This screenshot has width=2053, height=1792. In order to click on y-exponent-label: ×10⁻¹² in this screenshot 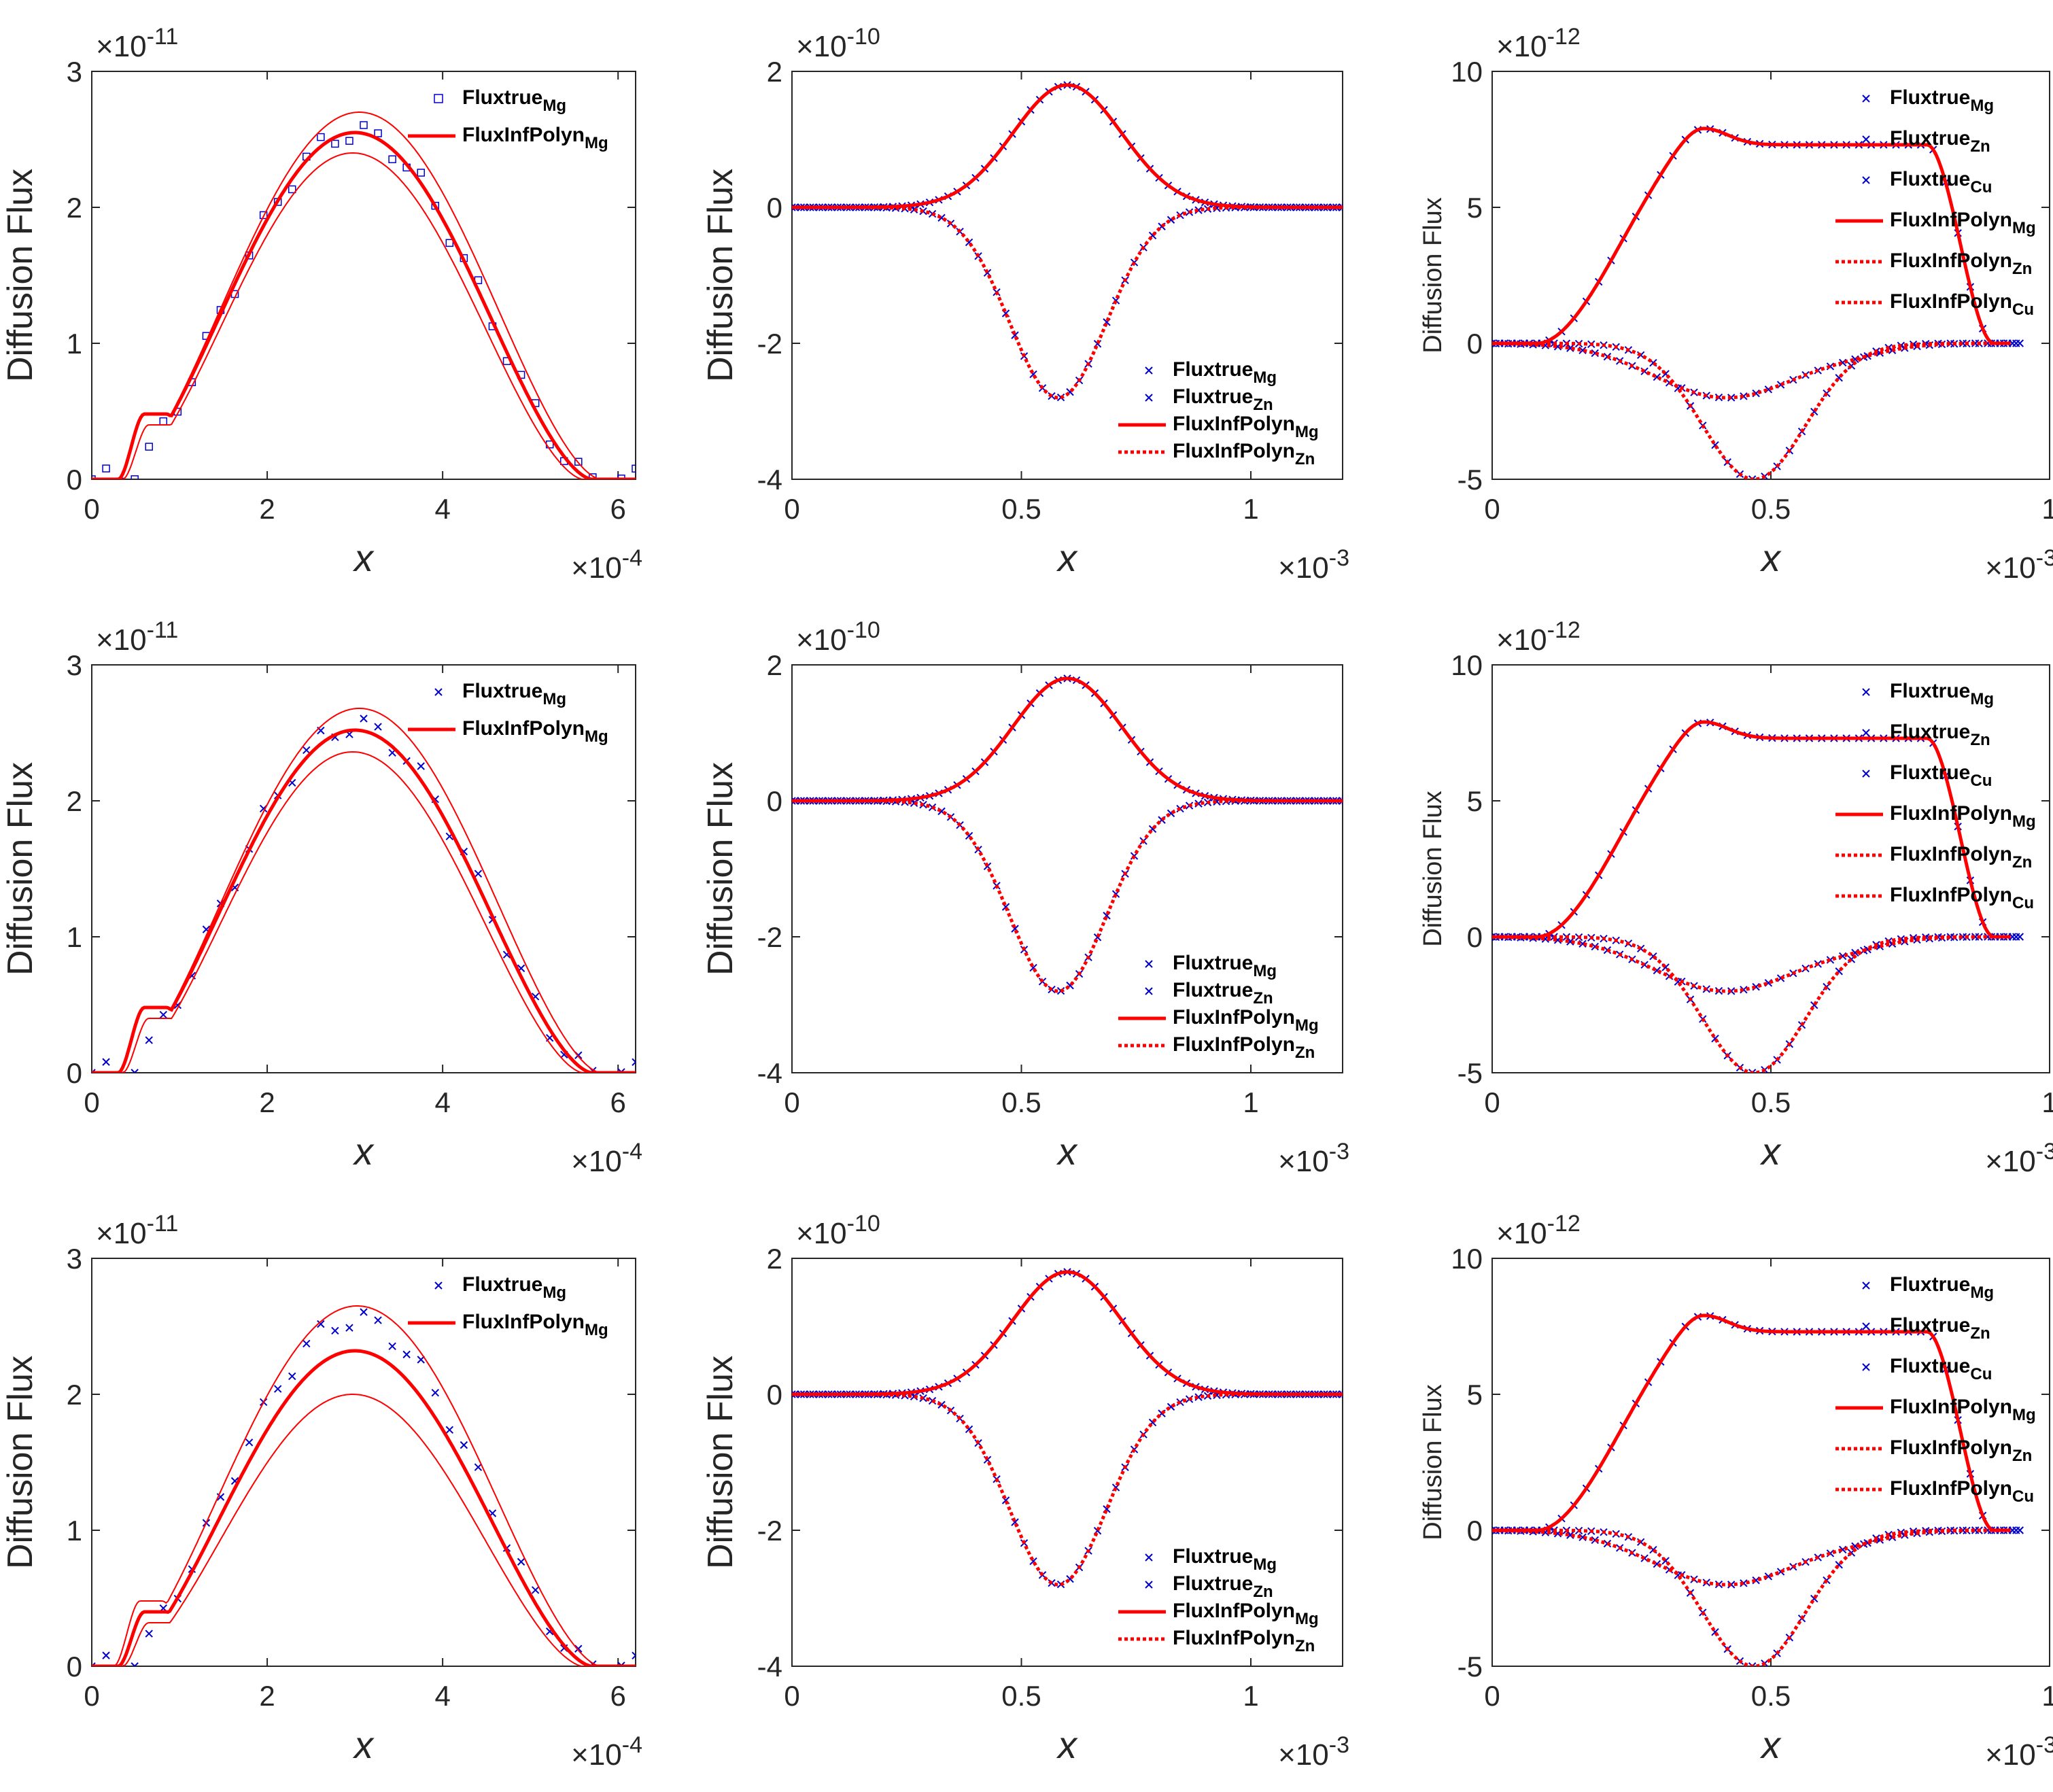, I will do `click(1538, 43)`.